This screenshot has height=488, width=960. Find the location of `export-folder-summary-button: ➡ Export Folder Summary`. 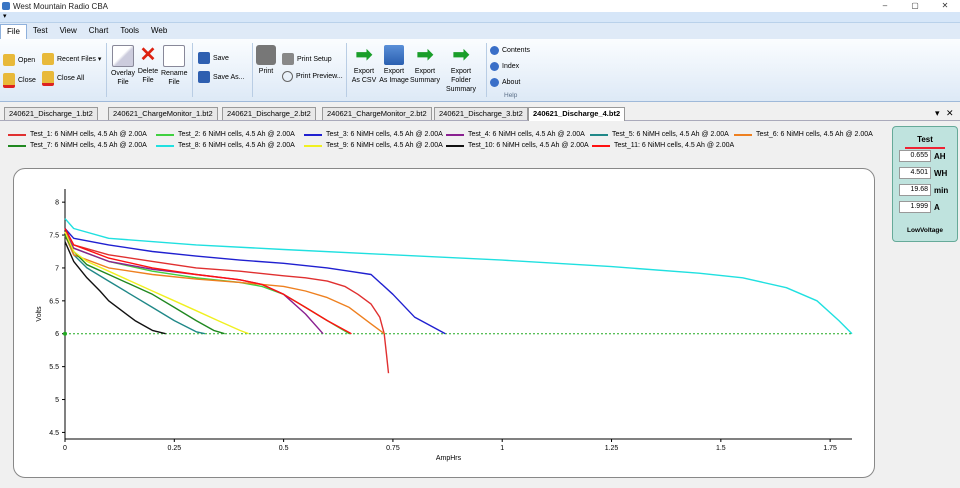

export-folder-summary-button: ➡ Export Folder Summary is located at coordinates (461, 68).